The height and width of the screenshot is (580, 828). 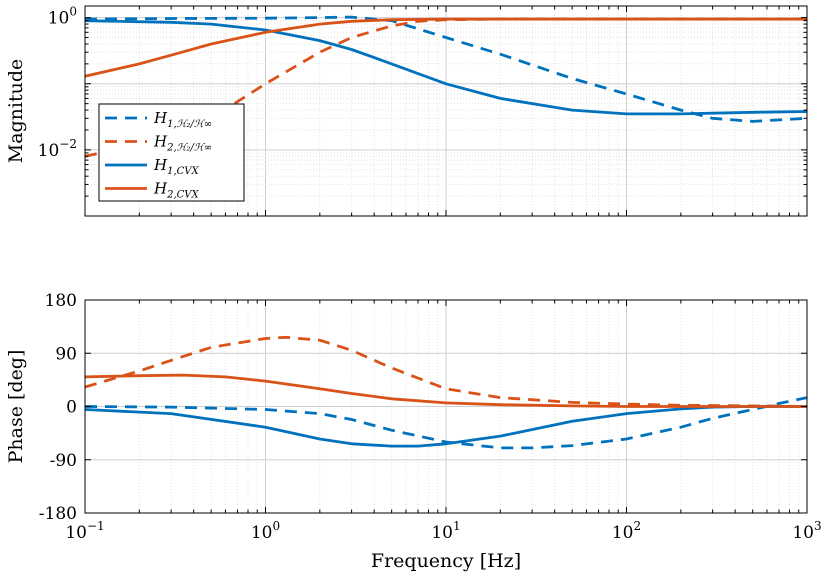 What do you see at coordinates (445, 531) in the screenshot?
I see `x-tick-label: 10¹` at bounding box center [445, 531].